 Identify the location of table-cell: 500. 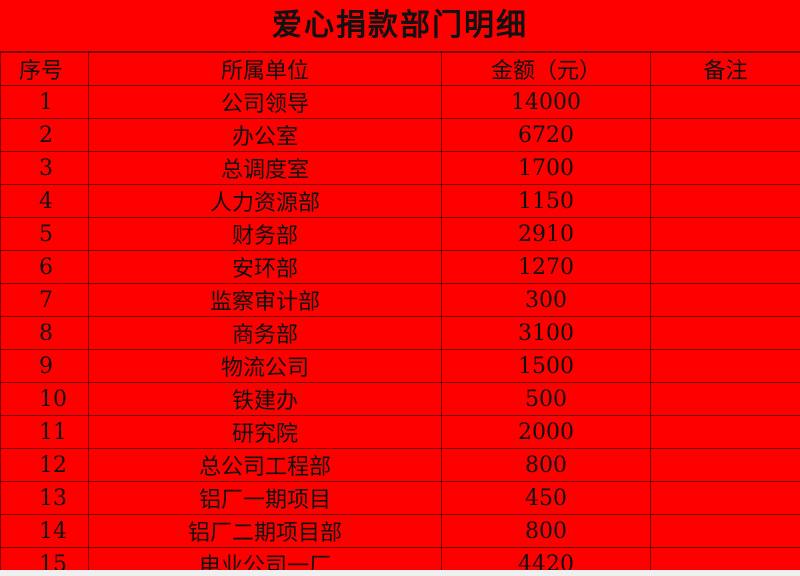
(546, 399).